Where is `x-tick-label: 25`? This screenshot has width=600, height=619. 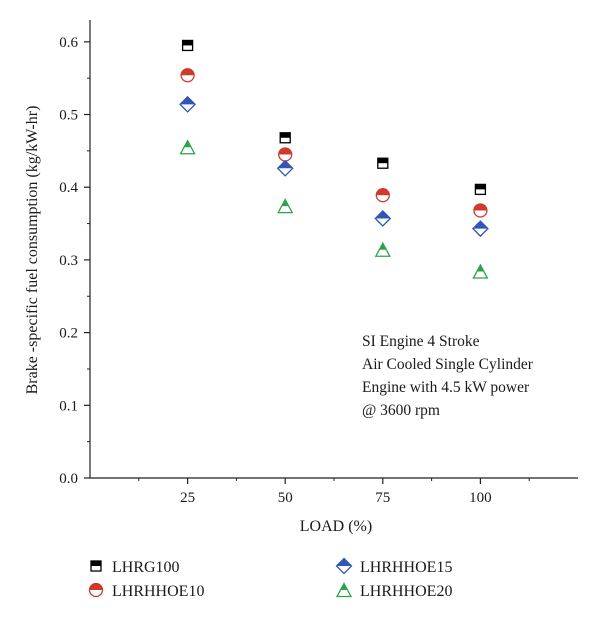
x-tick-label: 25 is located at coordinates (187, 498).